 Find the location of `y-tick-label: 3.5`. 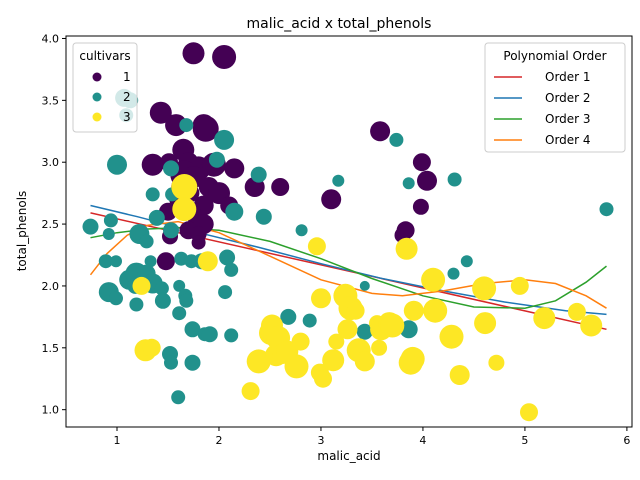

y-tick-label: 3.5 is located at coordinates (51, 100).